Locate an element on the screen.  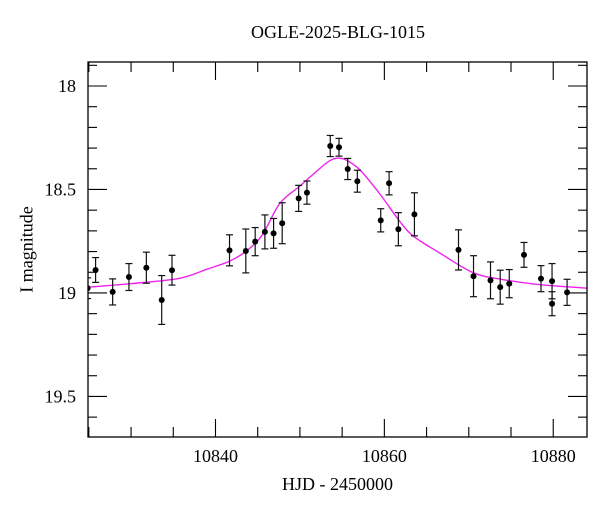
y-tick-label: 18 is located at coordinates (67, 86).